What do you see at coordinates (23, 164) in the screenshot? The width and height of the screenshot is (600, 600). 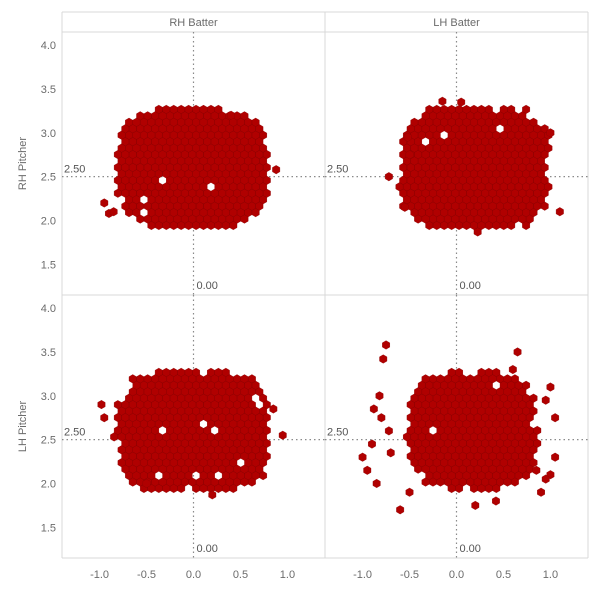 I see `row-header-rh-pitcher: RH Pitcher` at bounding box center [23, 164].